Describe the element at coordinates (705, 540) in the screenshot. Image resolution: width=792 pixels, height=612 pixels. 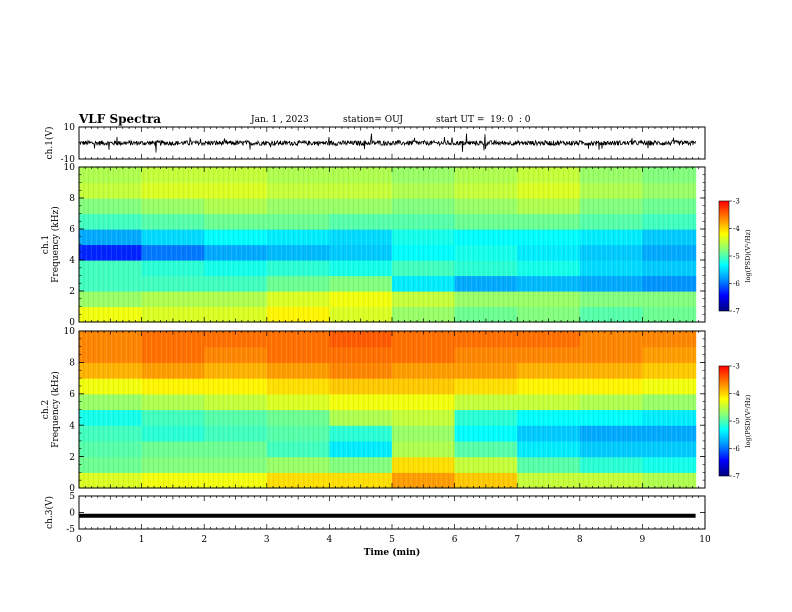
I see `x-tick-label: 10` at that location.